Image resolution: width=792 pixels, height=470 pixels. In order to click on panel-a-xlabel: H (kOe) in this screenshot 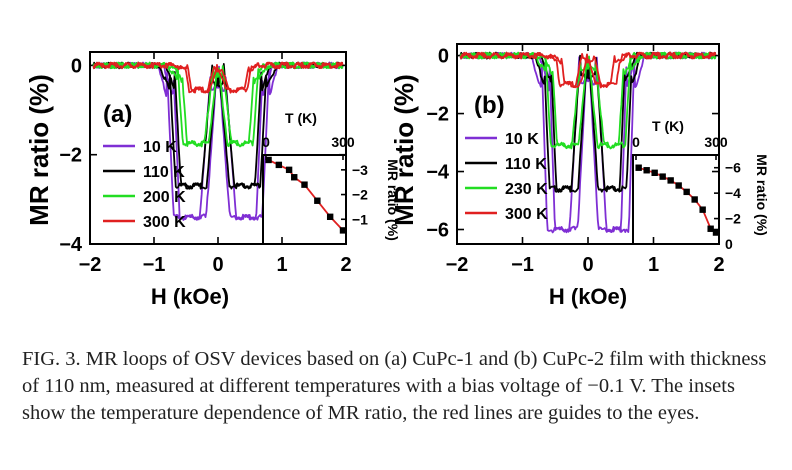, I will do `click(190, 296)`.